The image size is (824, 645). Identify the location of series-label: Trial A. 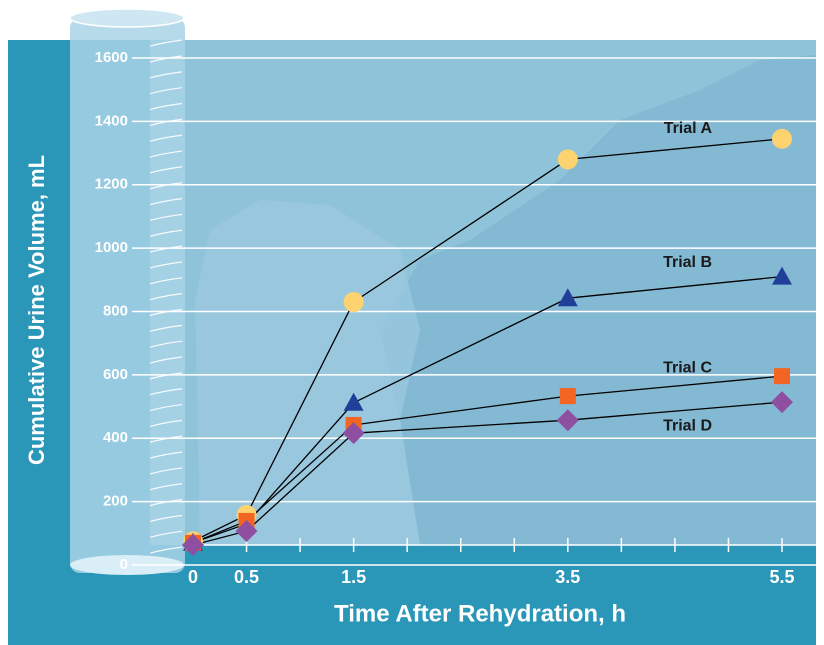
(688, 128).